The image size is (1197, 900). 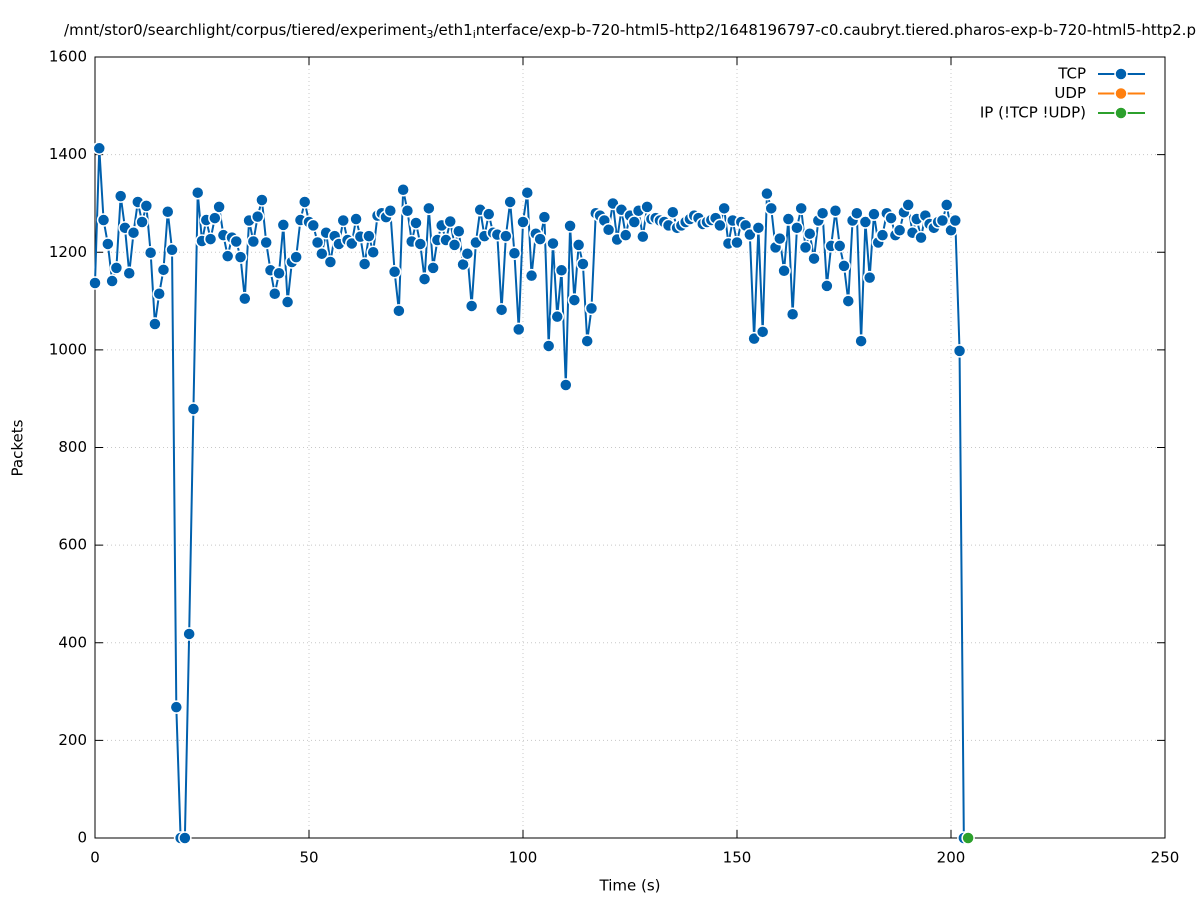 I want to click on x-axis-label: Time (s), so click(x=630, y=886).